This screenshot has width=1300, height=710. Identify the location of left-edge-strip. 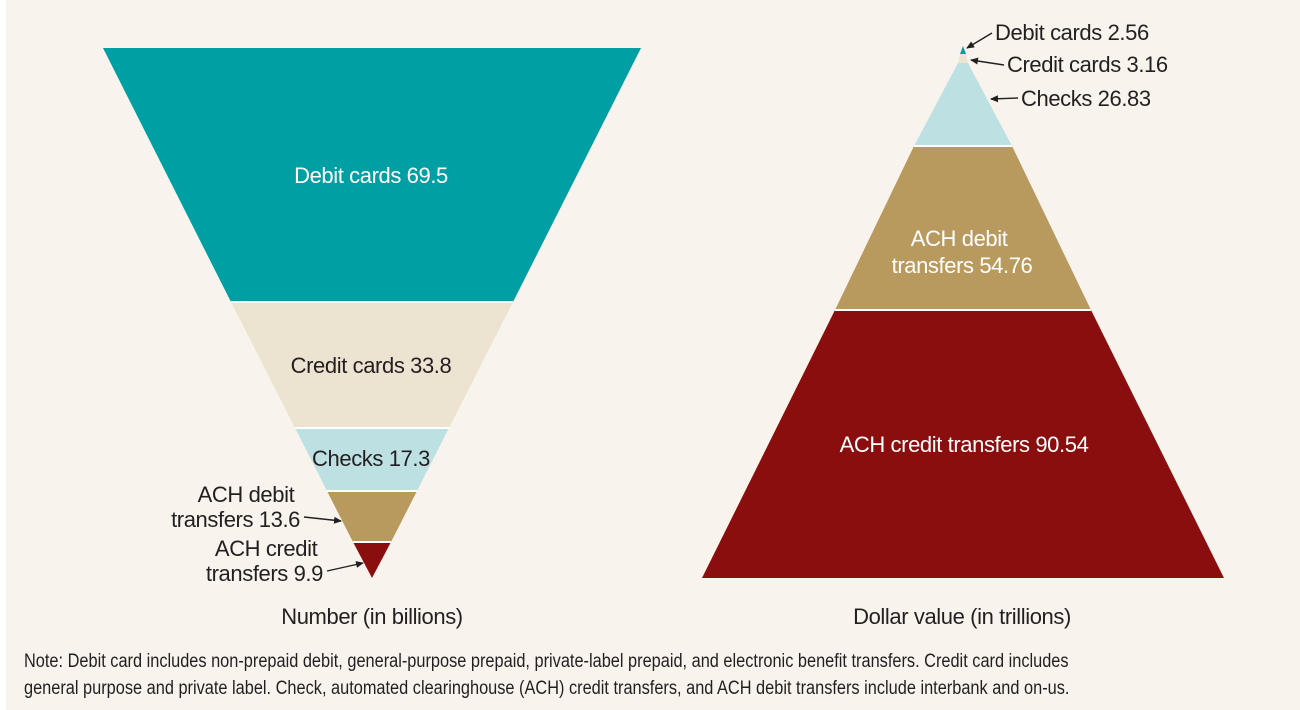
(3, 355).